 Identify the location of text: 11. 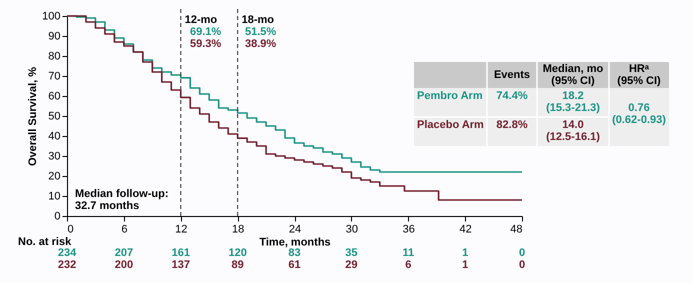
(408, 253).